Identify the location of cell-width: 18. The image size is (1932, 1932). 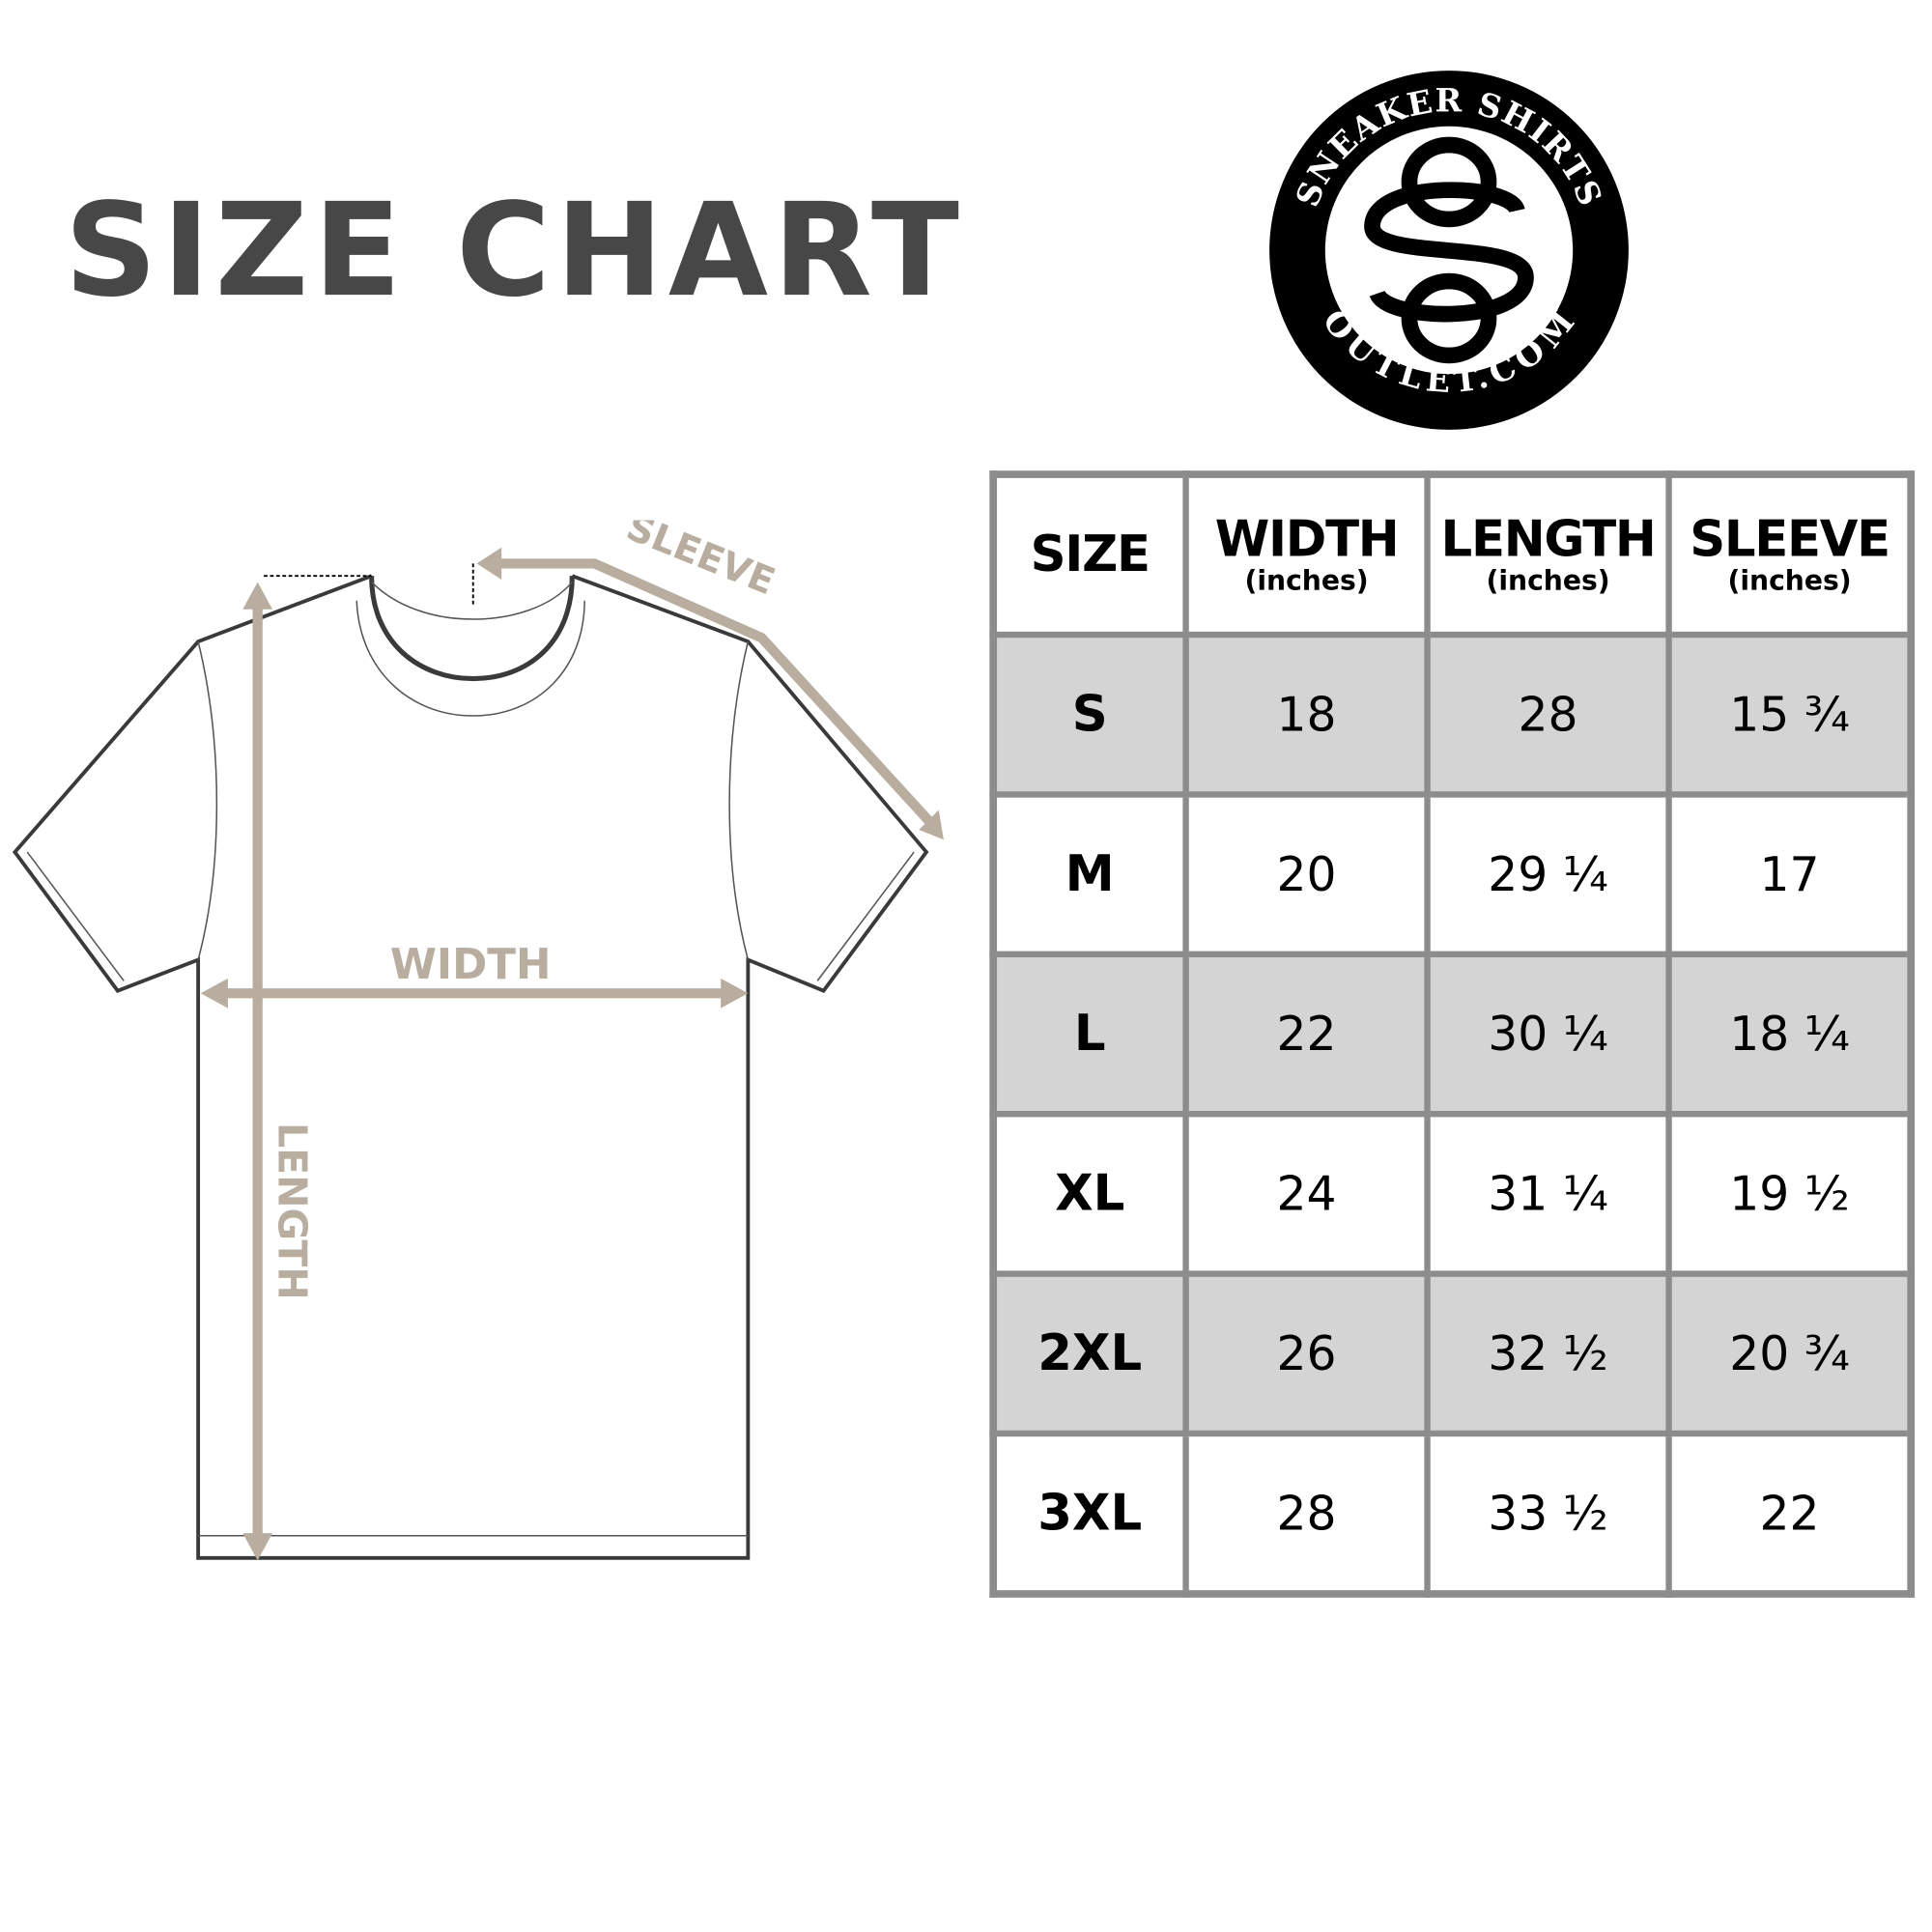
(1306, 714).